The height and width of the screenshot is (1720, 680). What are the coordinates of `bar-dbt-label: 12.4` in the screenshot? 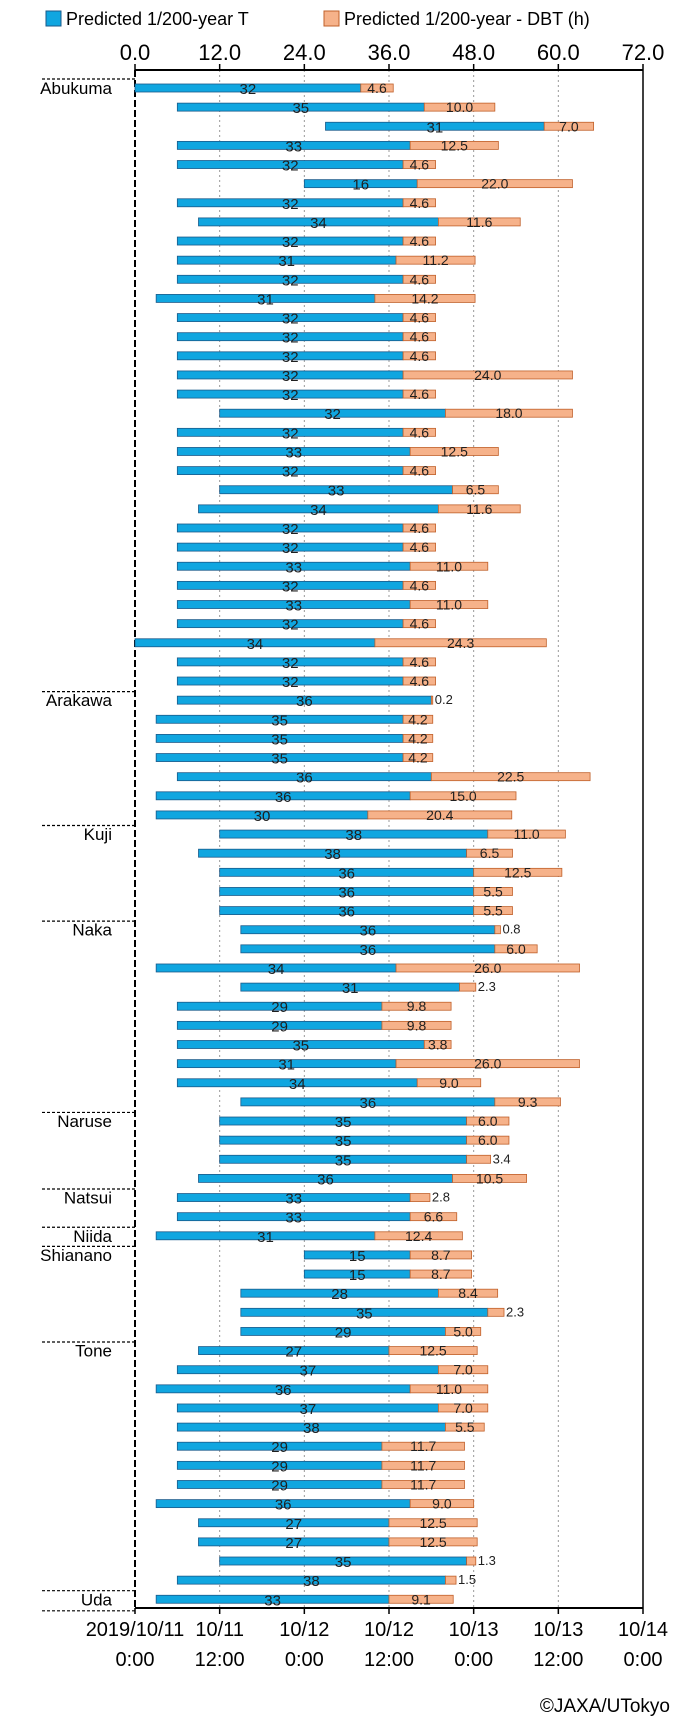 It's located at (418, 1236).